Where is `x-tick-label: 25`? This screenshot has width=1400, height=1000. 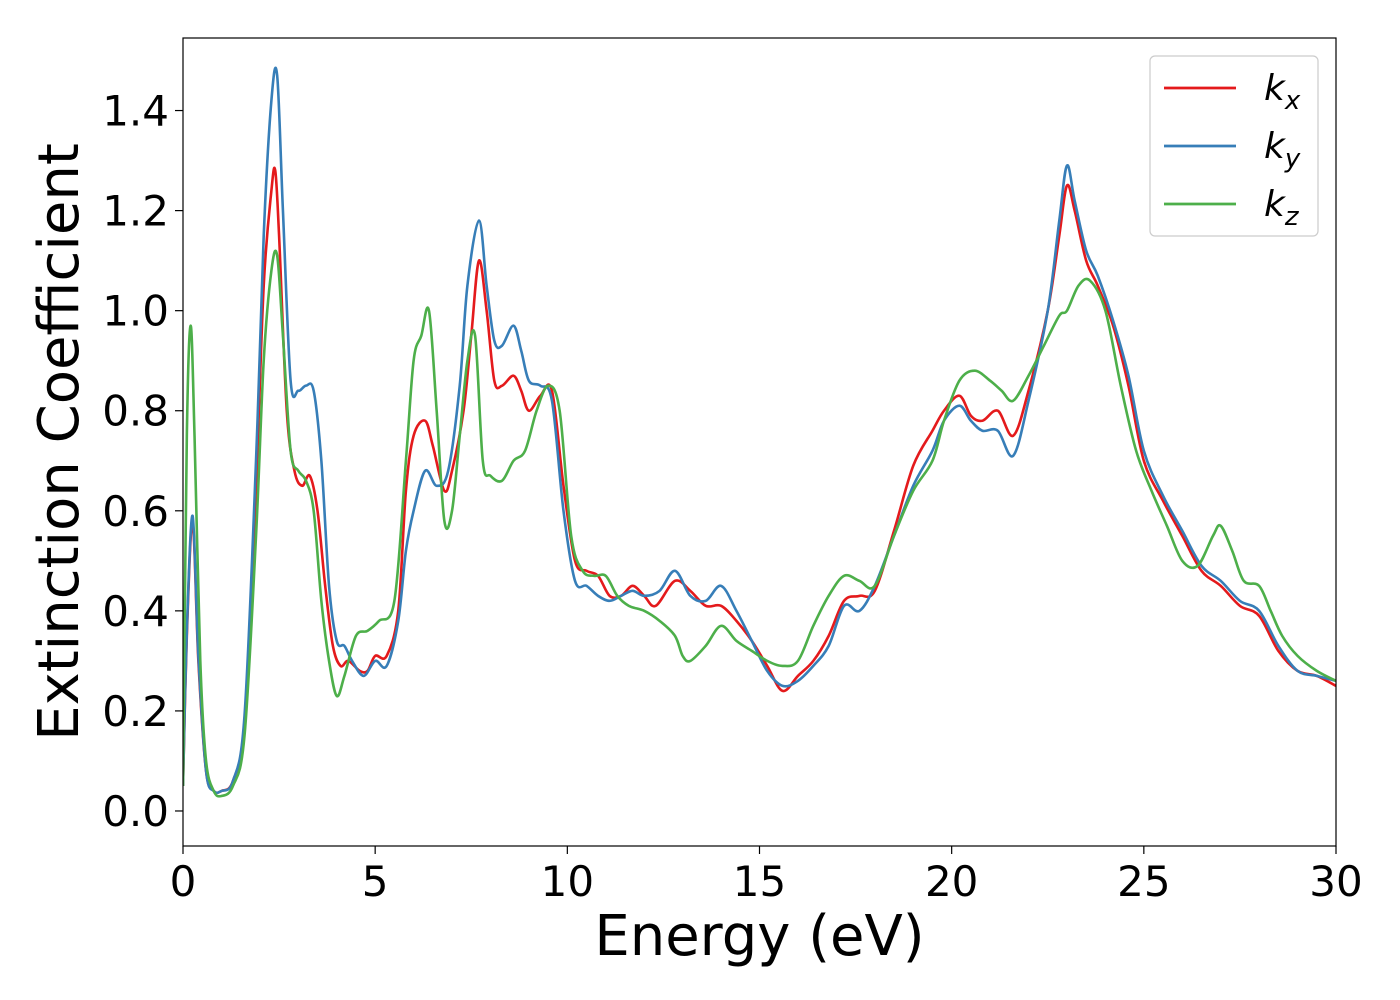
x-tick-label: 25 is located at coordinates (1143, 881).